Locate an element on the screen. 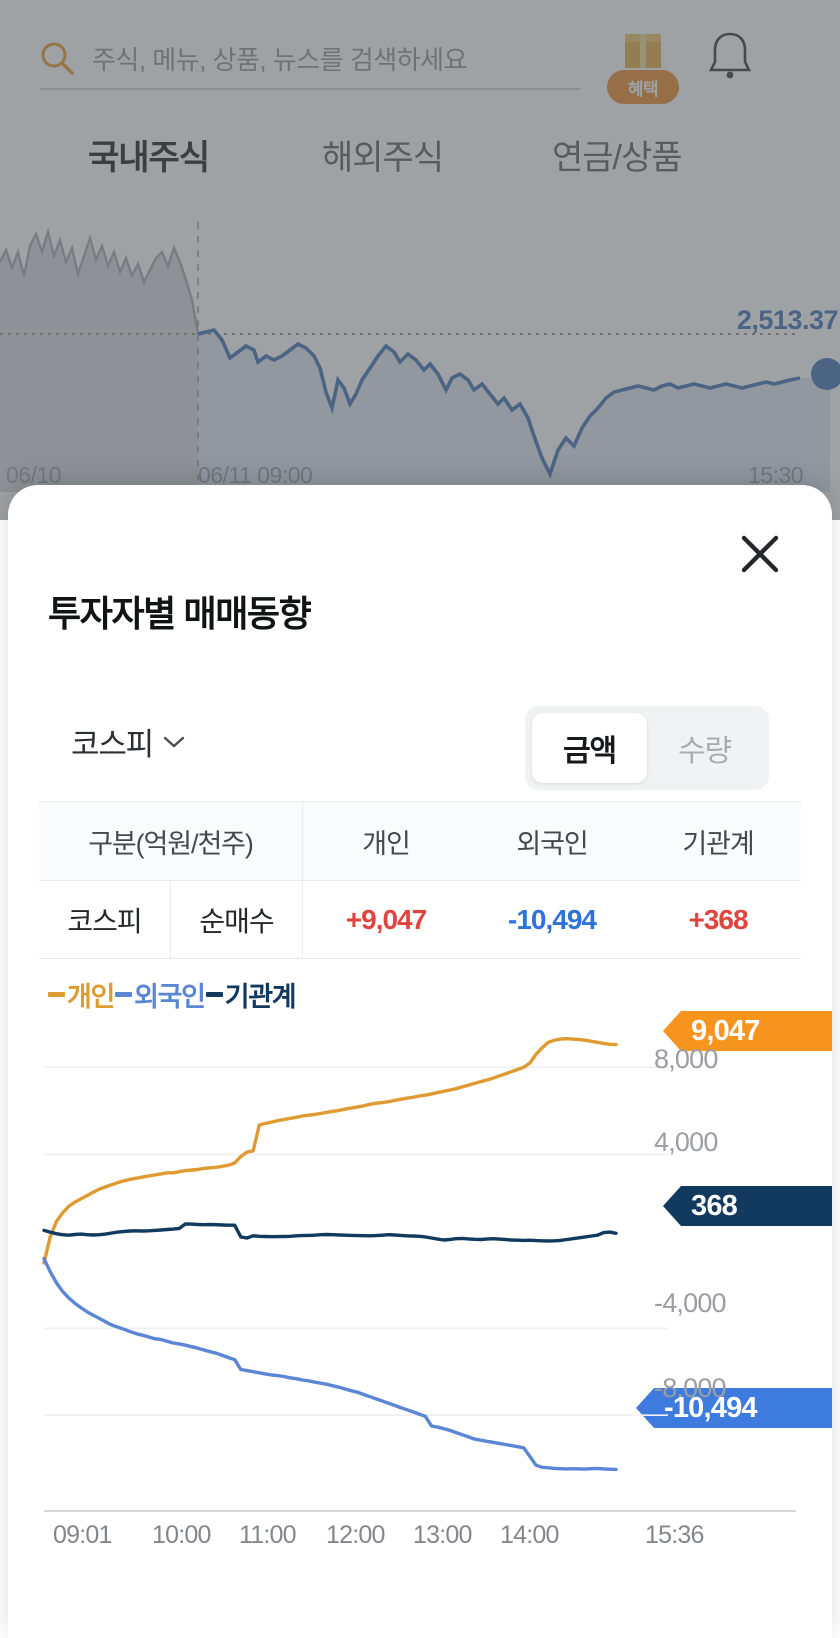 The image size is (840, 1638). table-header-individual: 개인 is located at coordinates (386, 843).